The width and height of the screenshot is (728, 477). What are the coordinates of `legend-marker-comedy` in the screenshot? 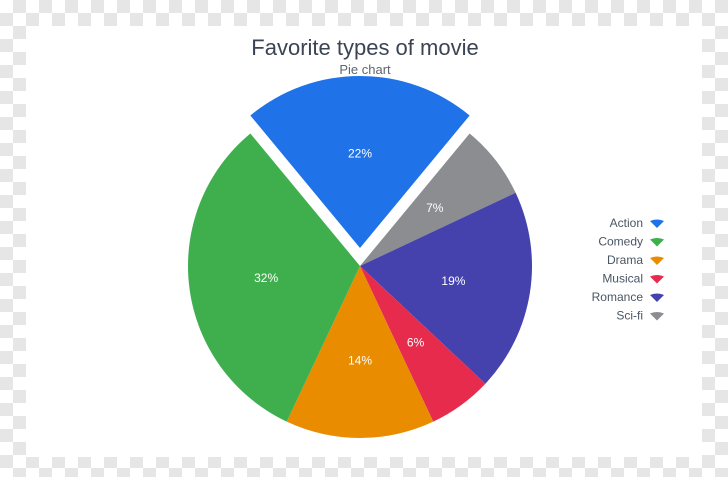 It's located at (657, 242).